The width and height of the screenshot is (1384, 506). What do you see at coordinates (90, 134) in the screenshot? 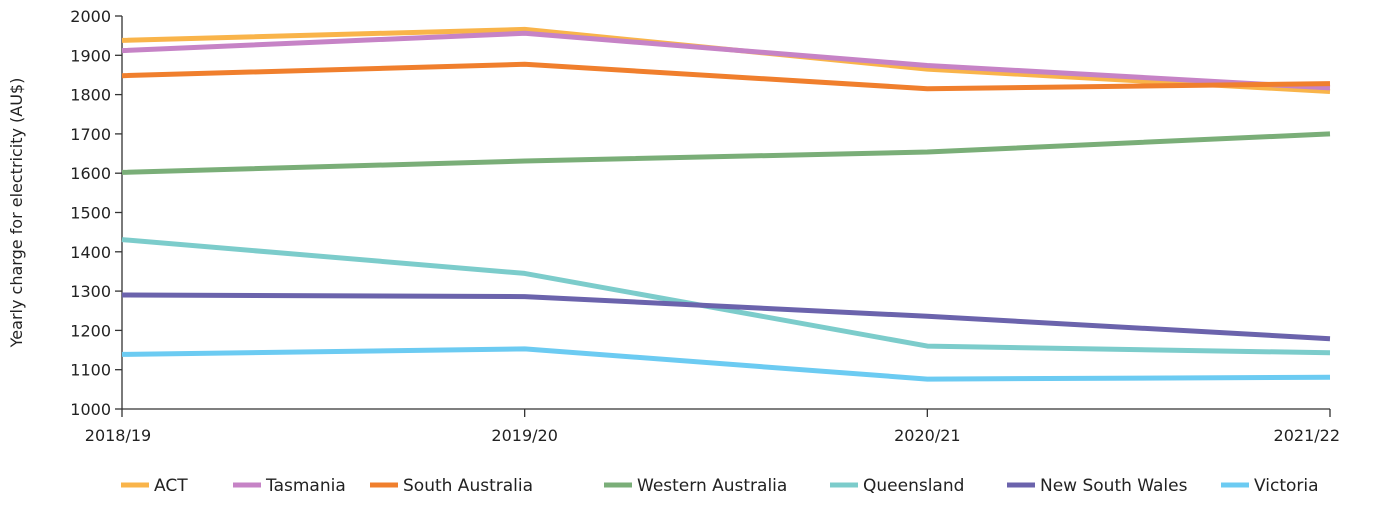
I see `y-tick-label: 1700` at bounding box center [90, 134].